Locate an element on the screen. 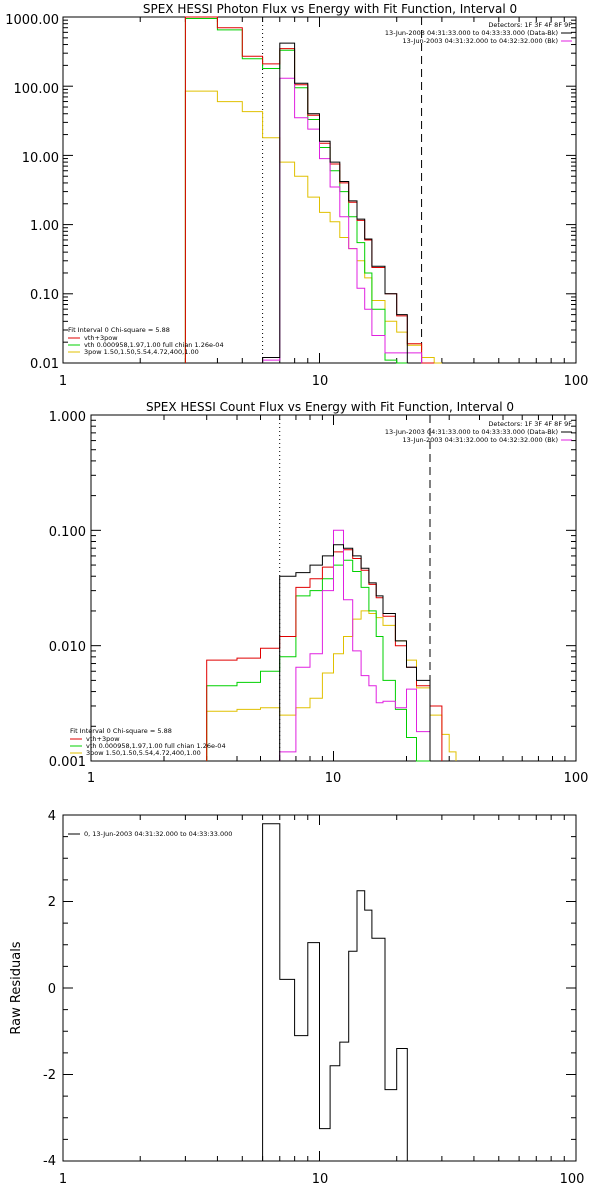  count-ytick-label: 0.001 is located at coordinates (67, 762).